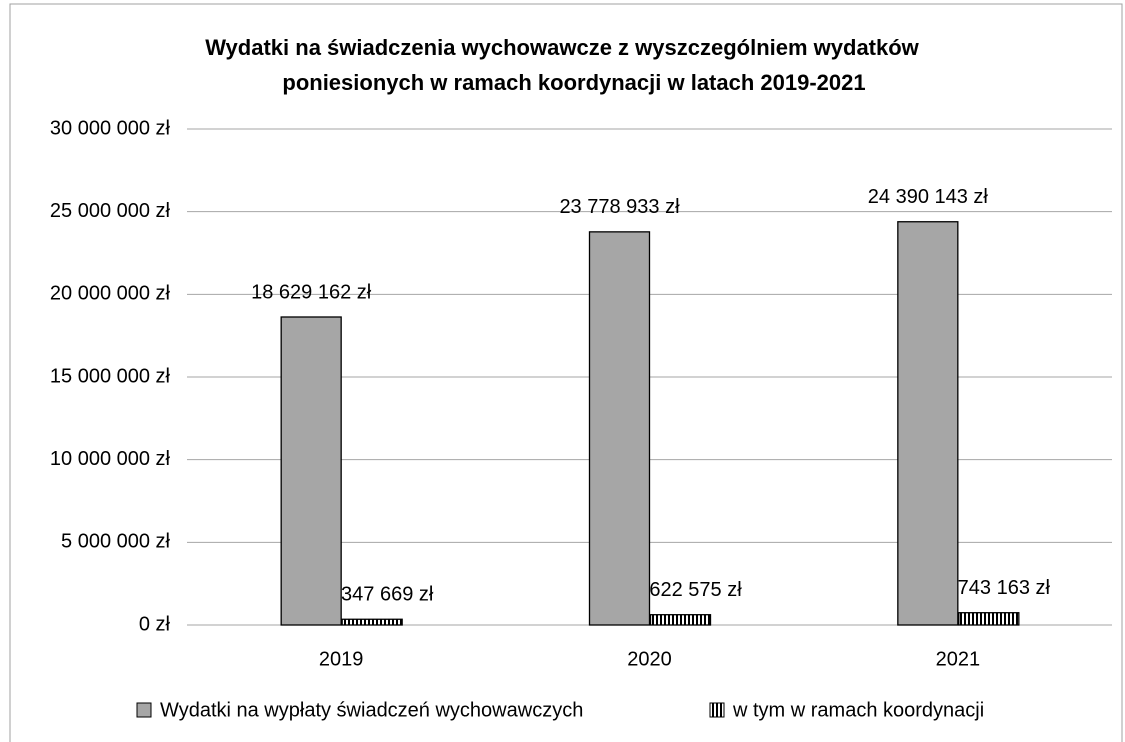 The image size is (1125, 742). I want to click on y-tick-label: 30 000 000 zł, so click(110, 128).